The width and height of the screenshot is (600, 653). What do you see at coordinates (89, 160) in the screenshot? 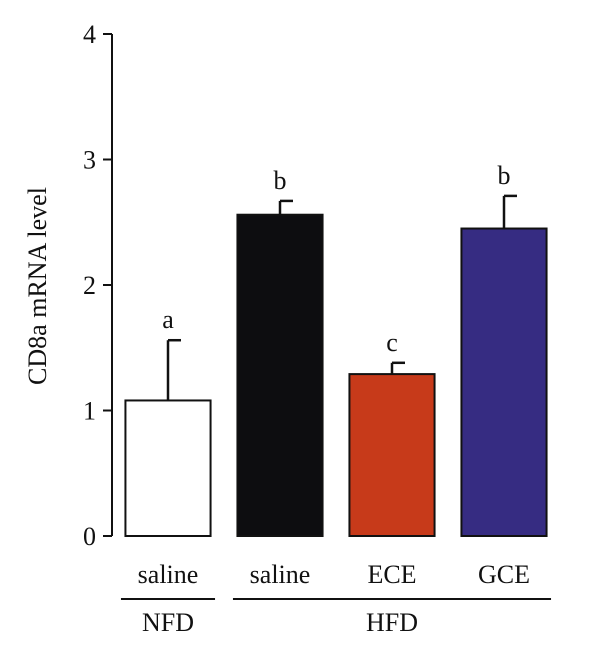
I see `y-tick-label: 3` at bounding box center [89, 160].